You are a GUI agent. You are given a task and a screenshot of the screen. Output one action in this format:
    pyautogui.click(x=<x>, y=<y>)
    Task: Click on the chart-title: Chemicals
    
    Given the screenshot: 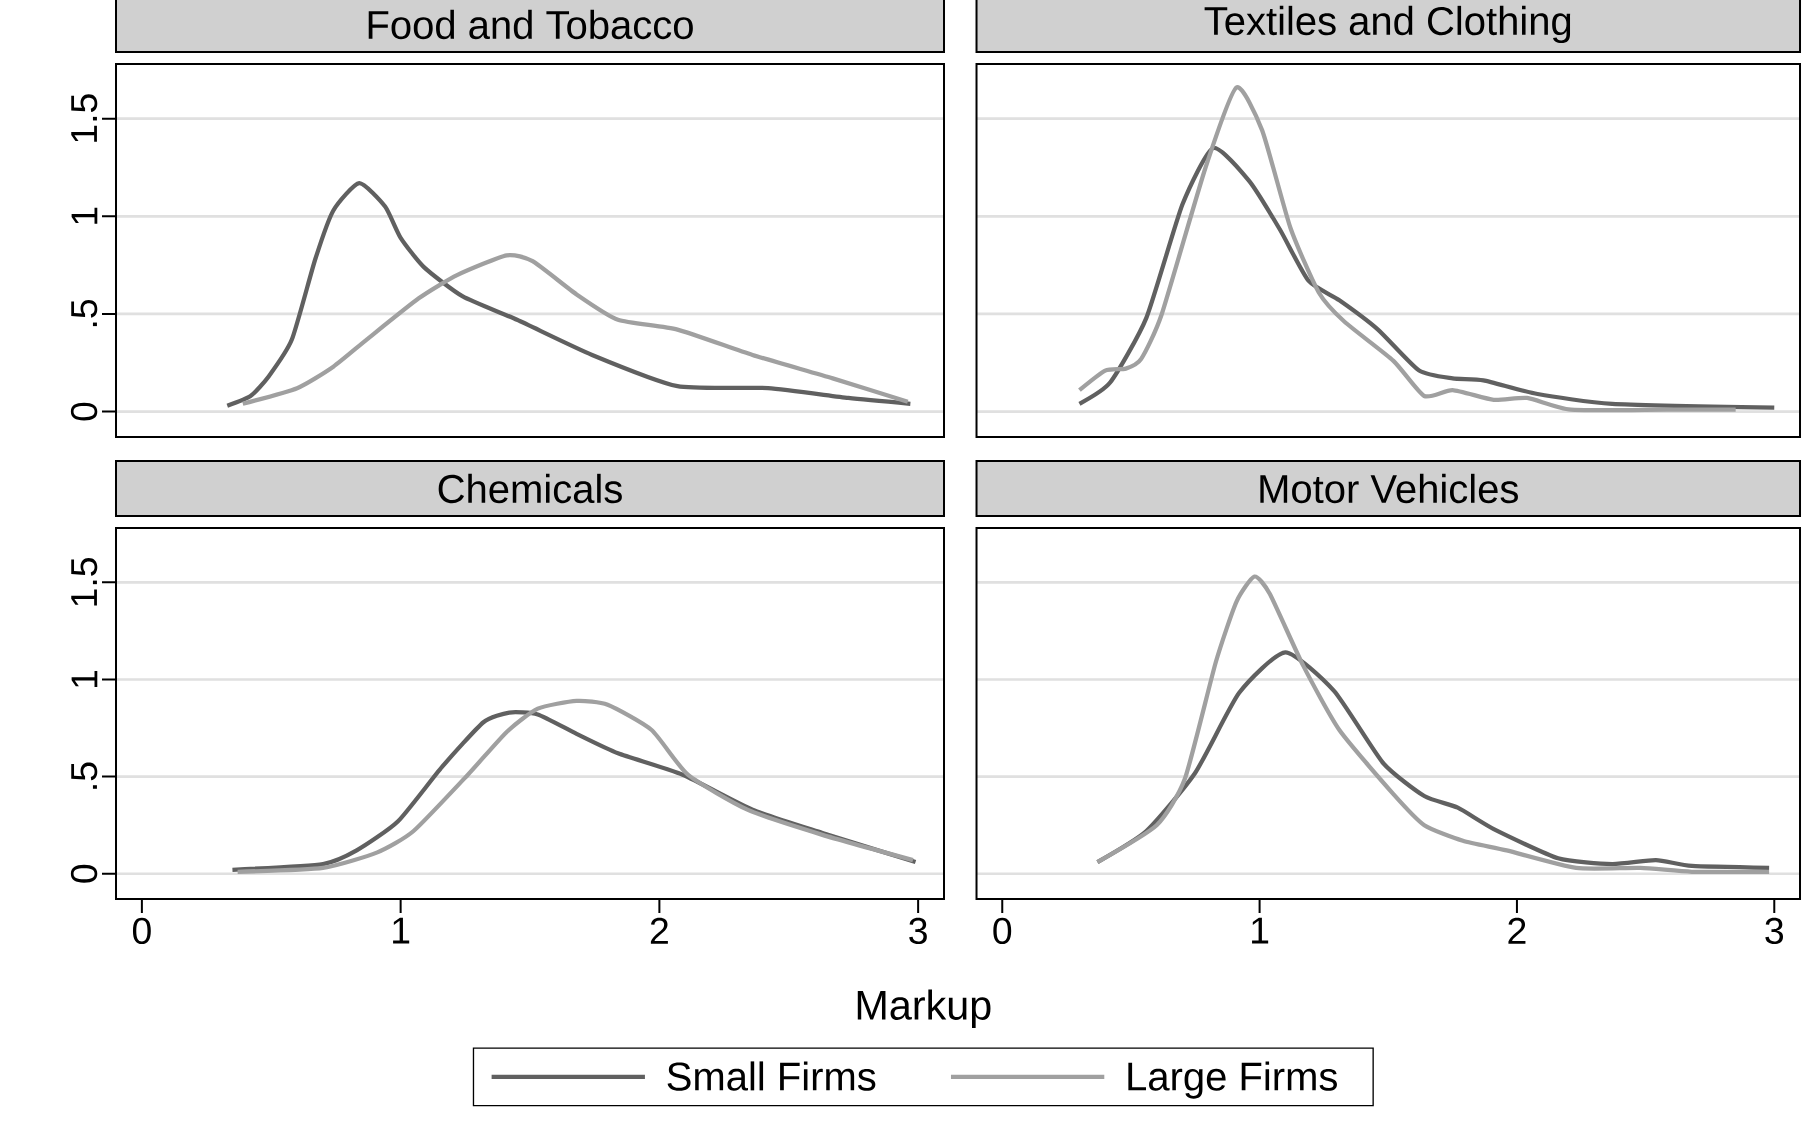 What is the action you would take?
    pyautogui.click(x=530, y=488)
    